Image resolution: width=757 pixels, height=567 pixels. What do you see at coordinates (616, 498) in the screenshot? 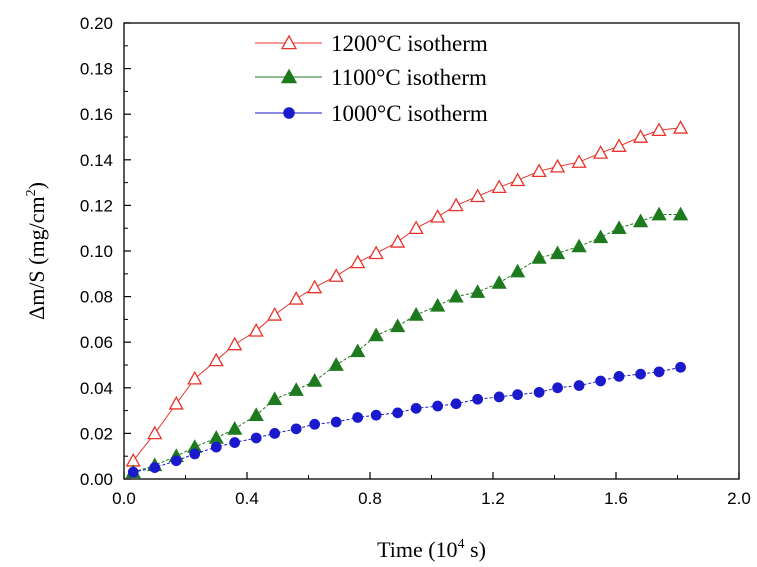
I see `x-tick-label: 1.6` at bounding box center [616, 498].